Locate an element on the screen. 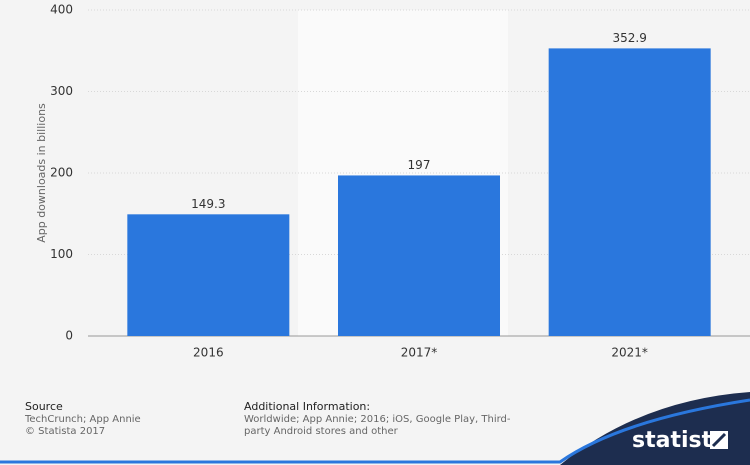 Image resolution: width=750 pixels, height=465 pixels. brand-icon-mark is located at coordinates (719, 440).